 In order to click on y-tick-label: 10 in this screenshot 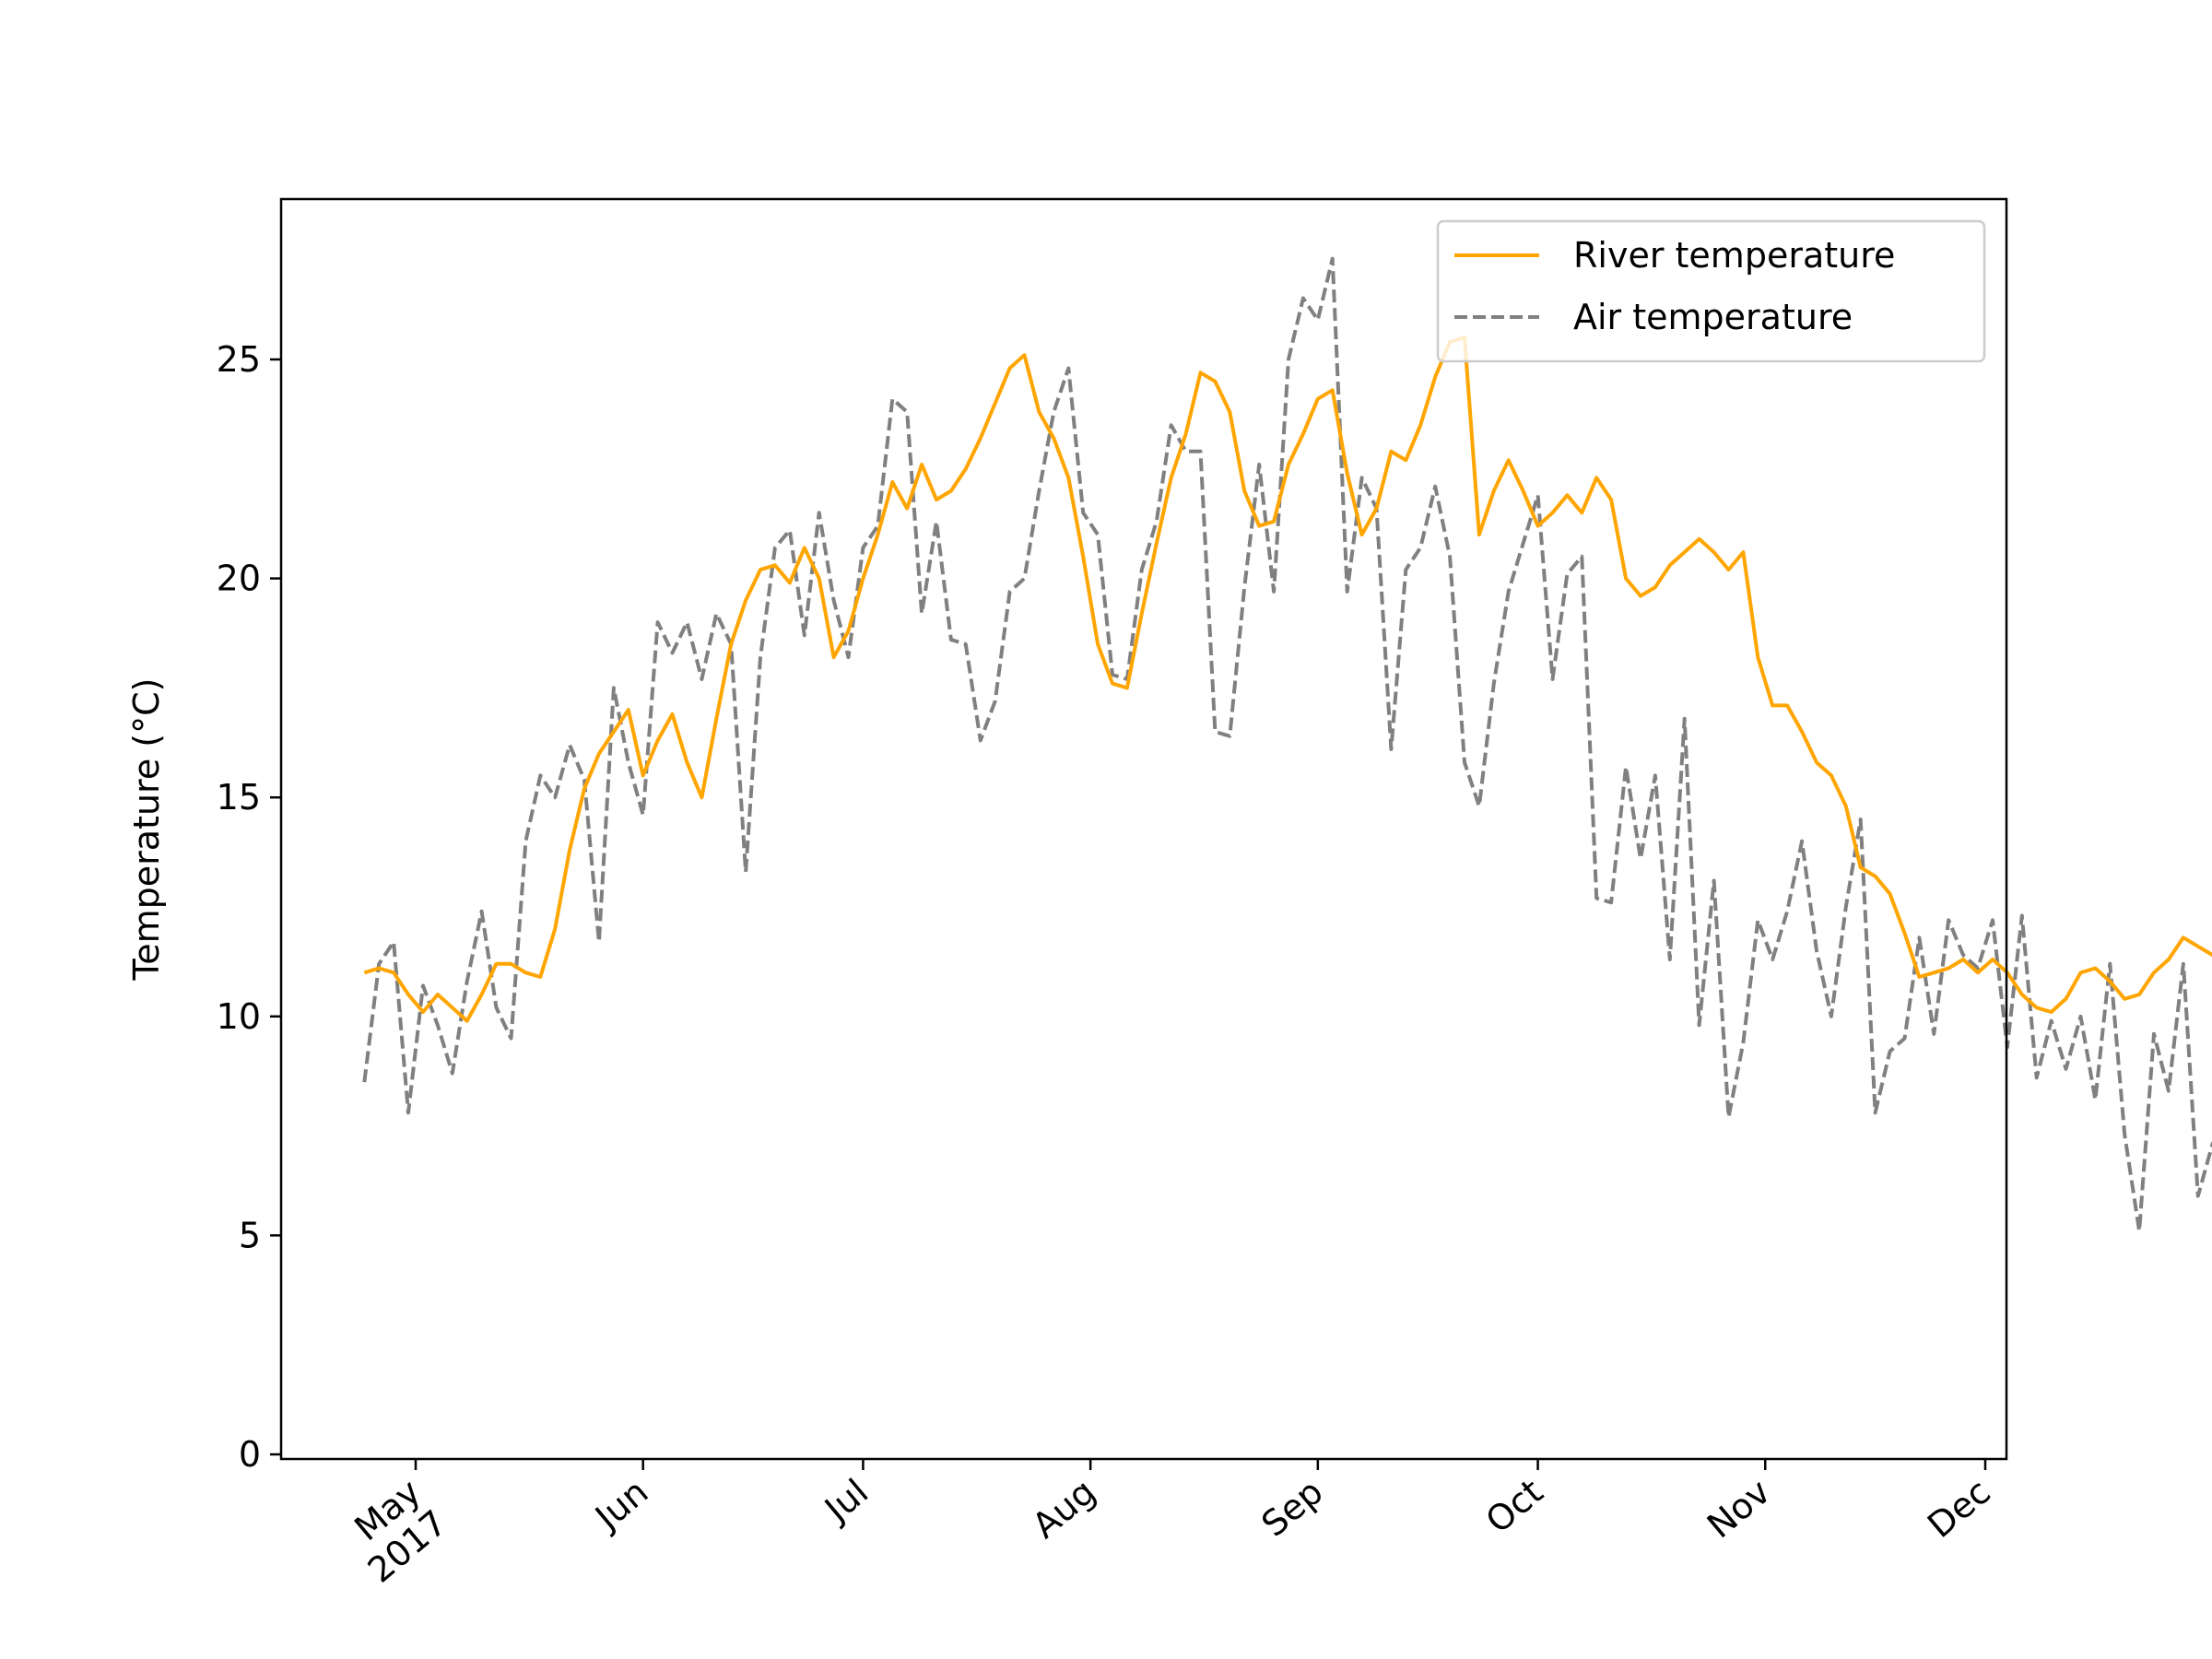, I will do `click(239, 1016)`.